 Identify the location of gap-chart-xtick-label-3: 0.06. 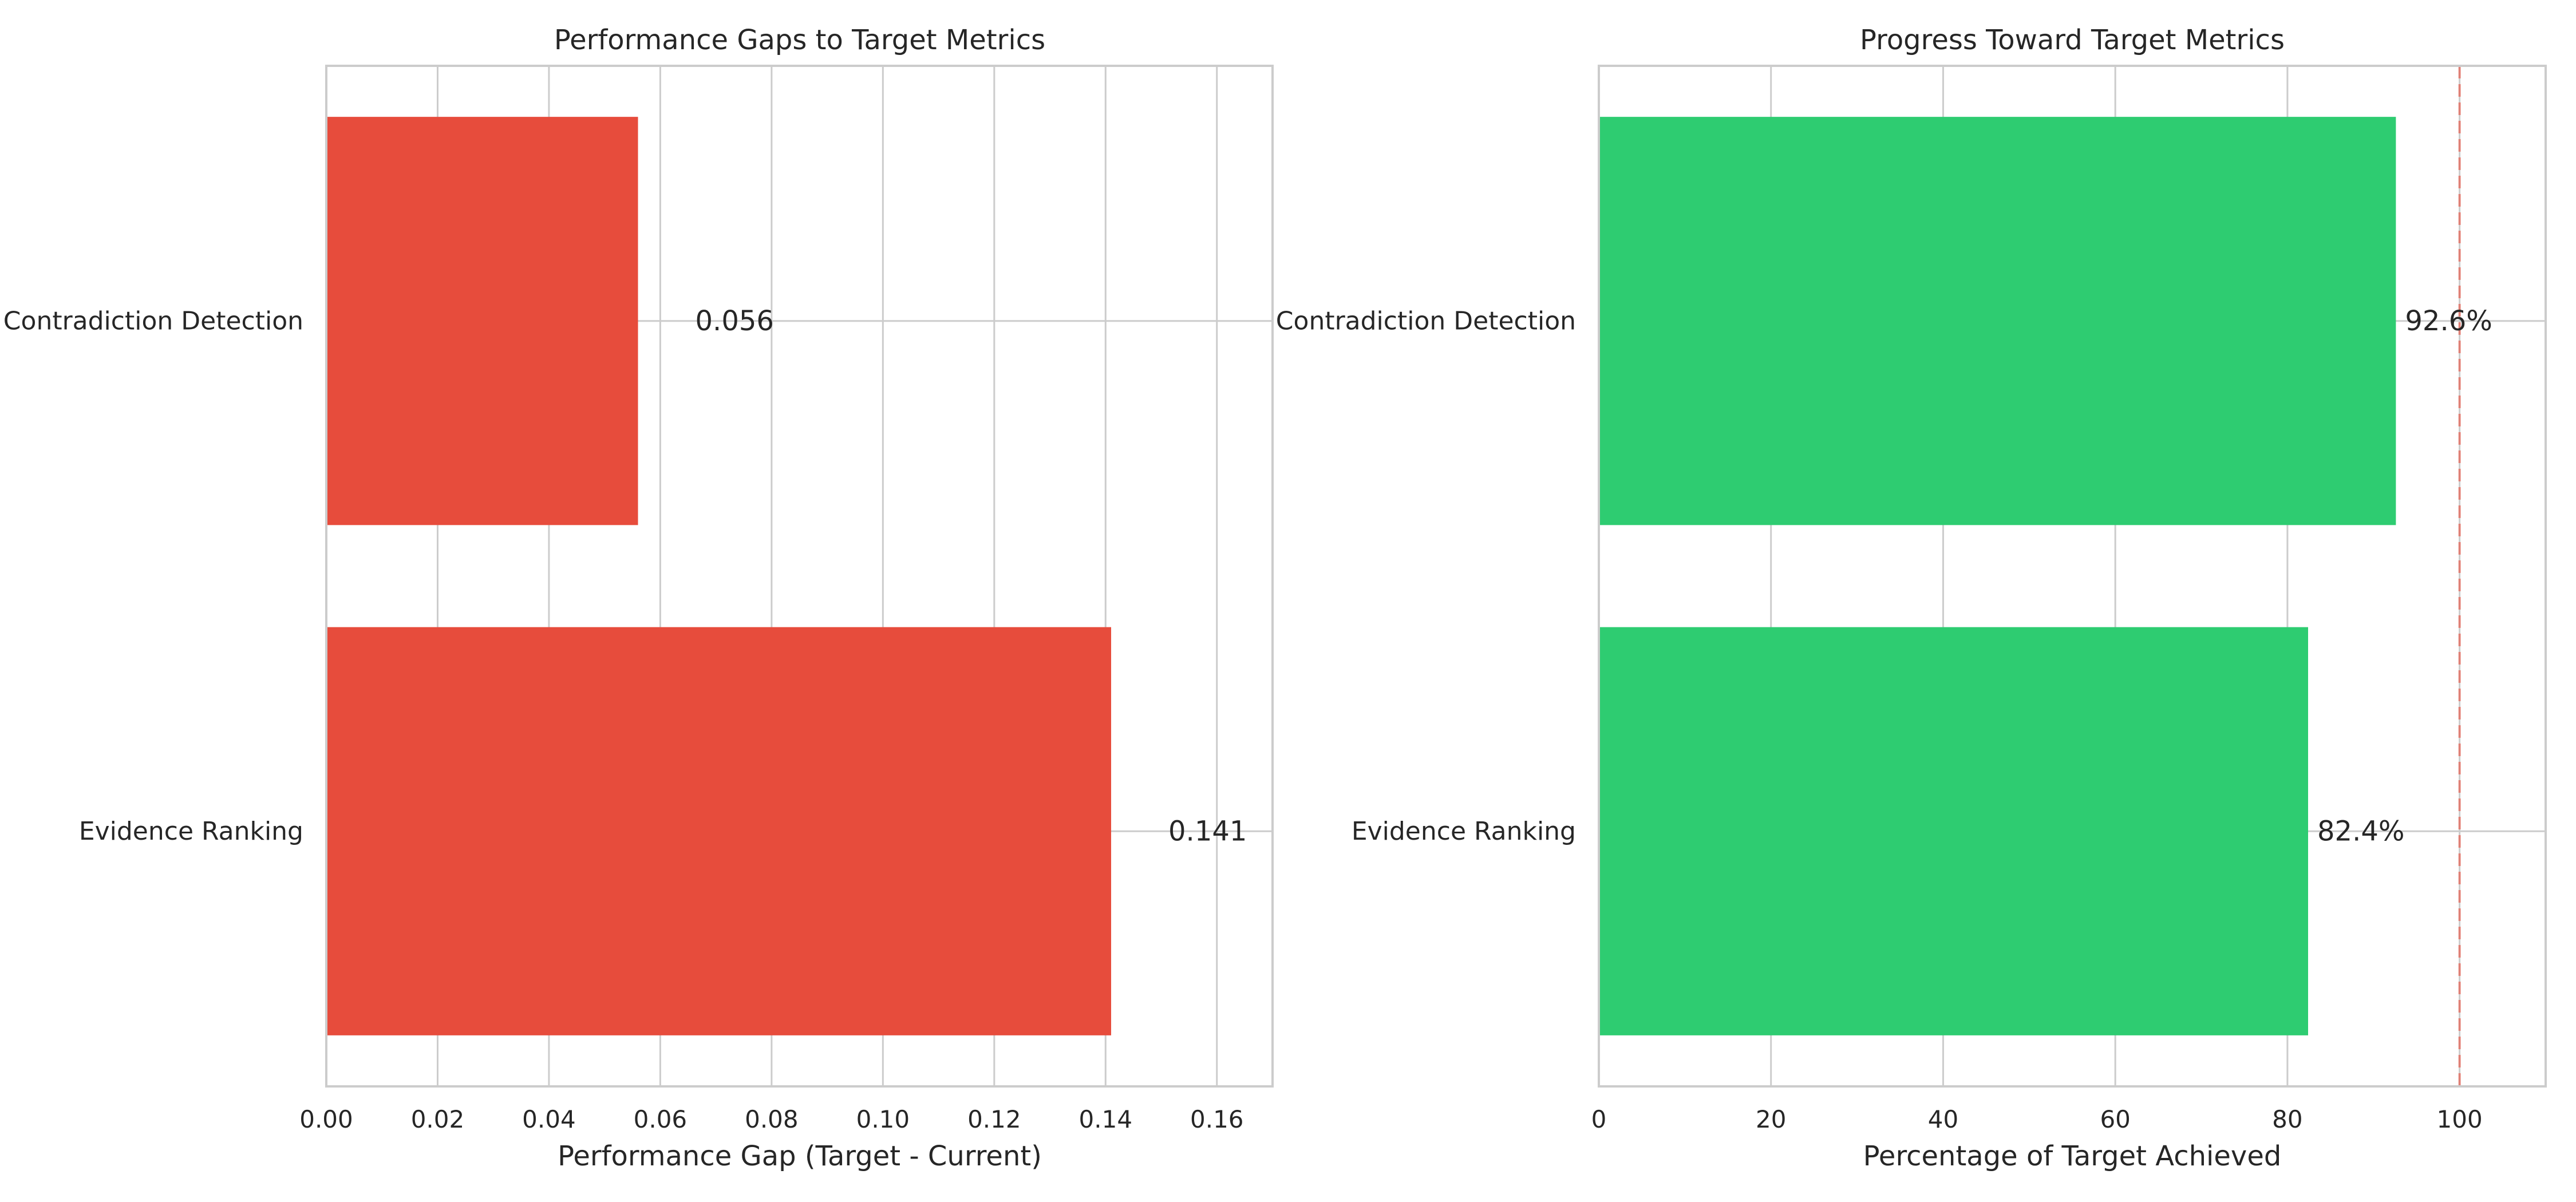
(661, 1119).